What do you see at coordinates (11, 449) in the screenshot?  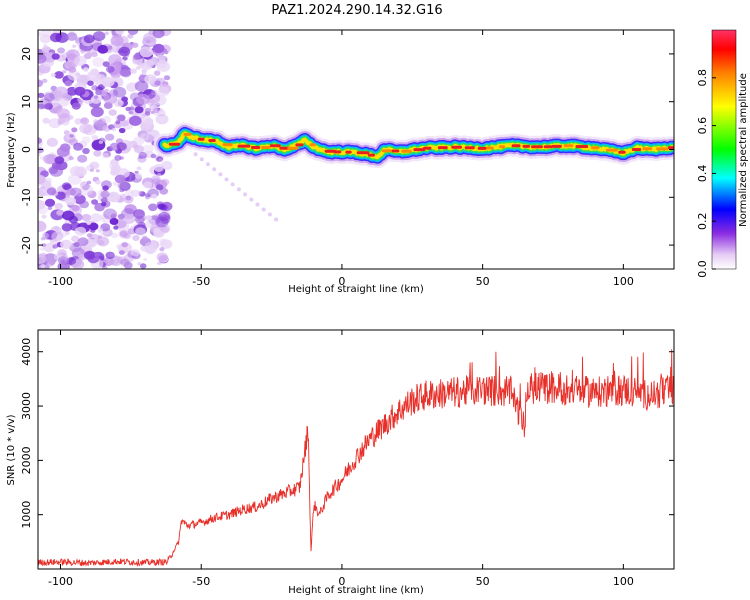 I see `snr-ylabel: SNR (10 * v/v)` at bounding box center [11, 449].